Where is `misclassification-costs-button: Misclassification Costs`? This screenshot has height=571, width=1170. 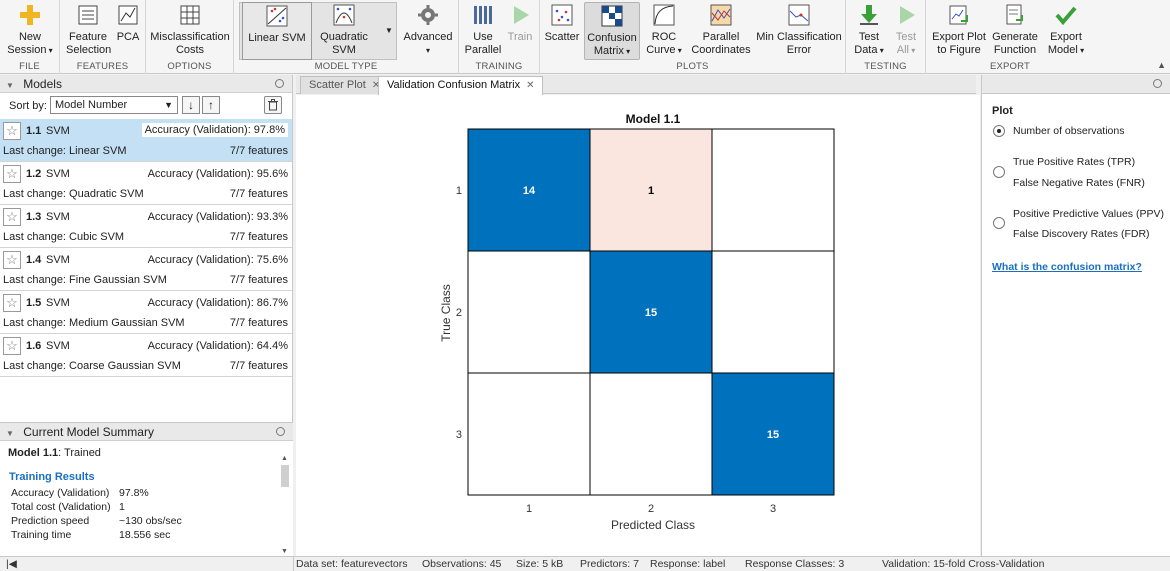 misclassification-costs-button: Misclassification Costs is located at coordinates (190, 31).